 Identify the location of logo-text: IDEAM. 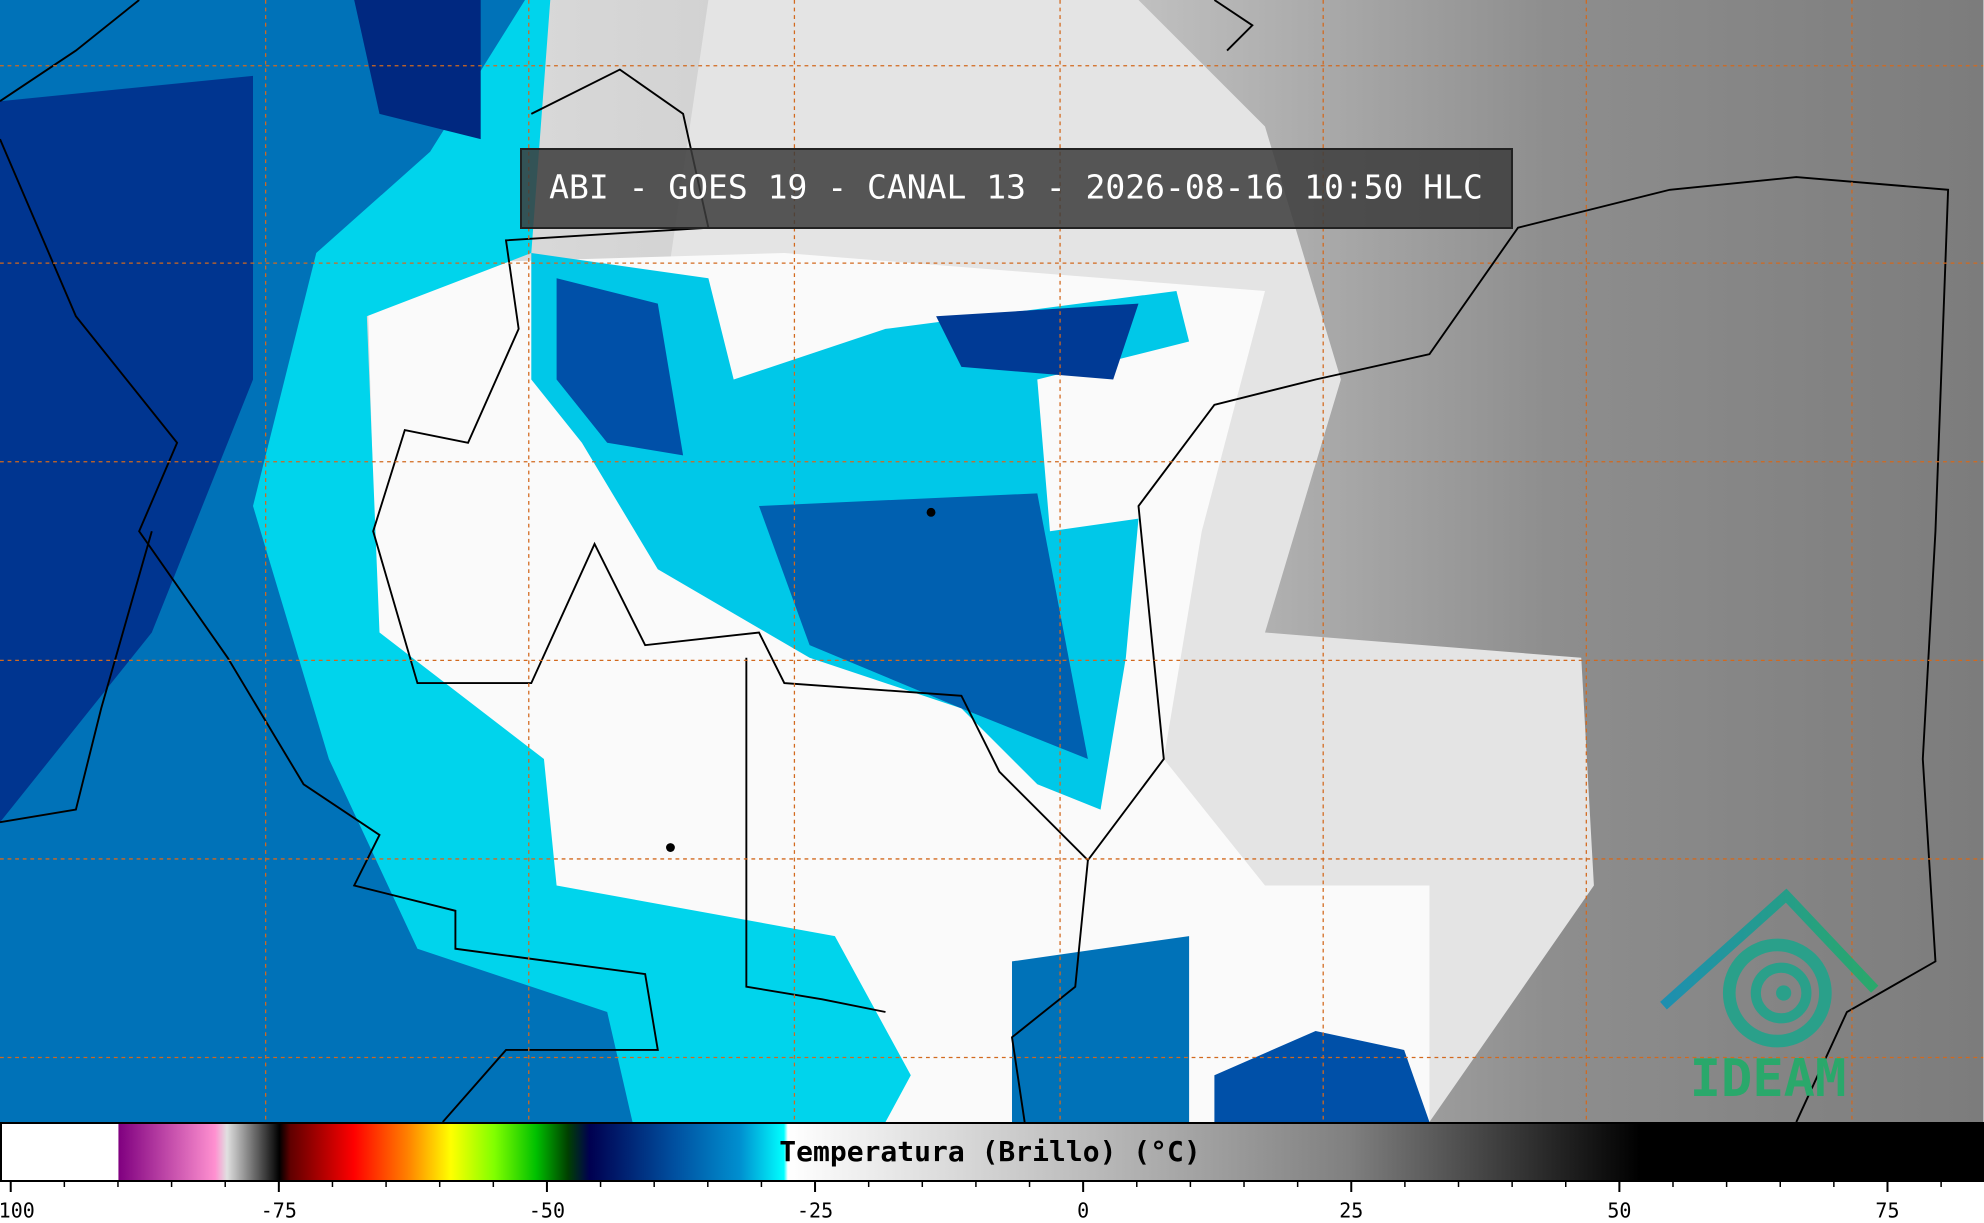
(1768, 1079).